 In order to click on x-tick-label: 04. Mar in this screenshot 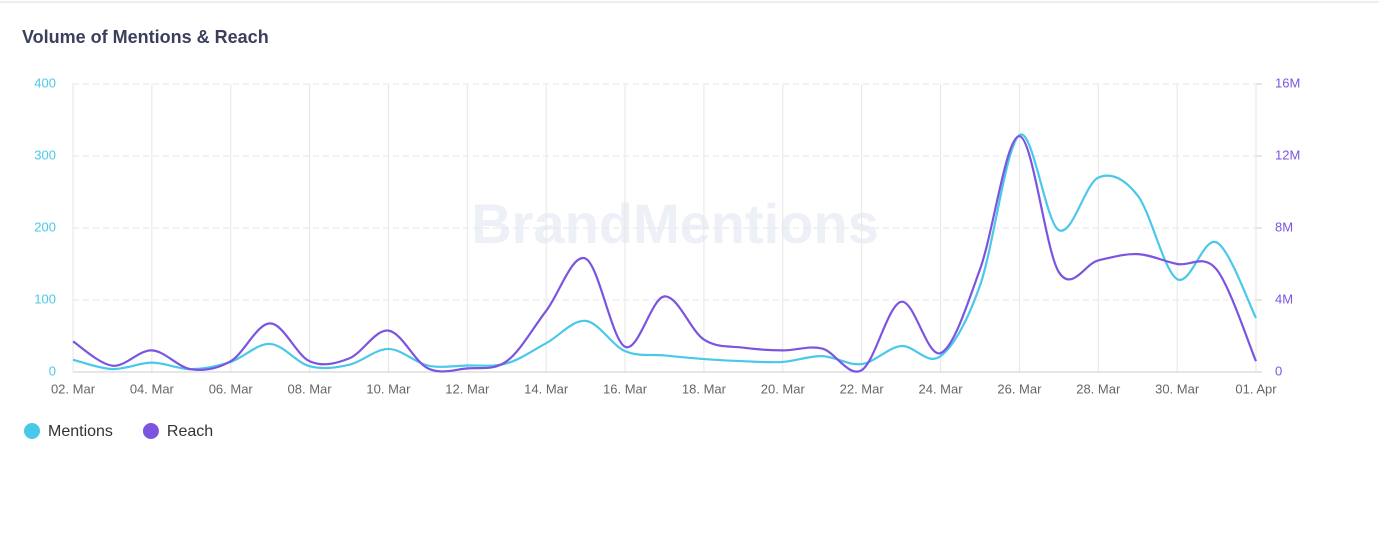, I will do `click(152, 388)`.